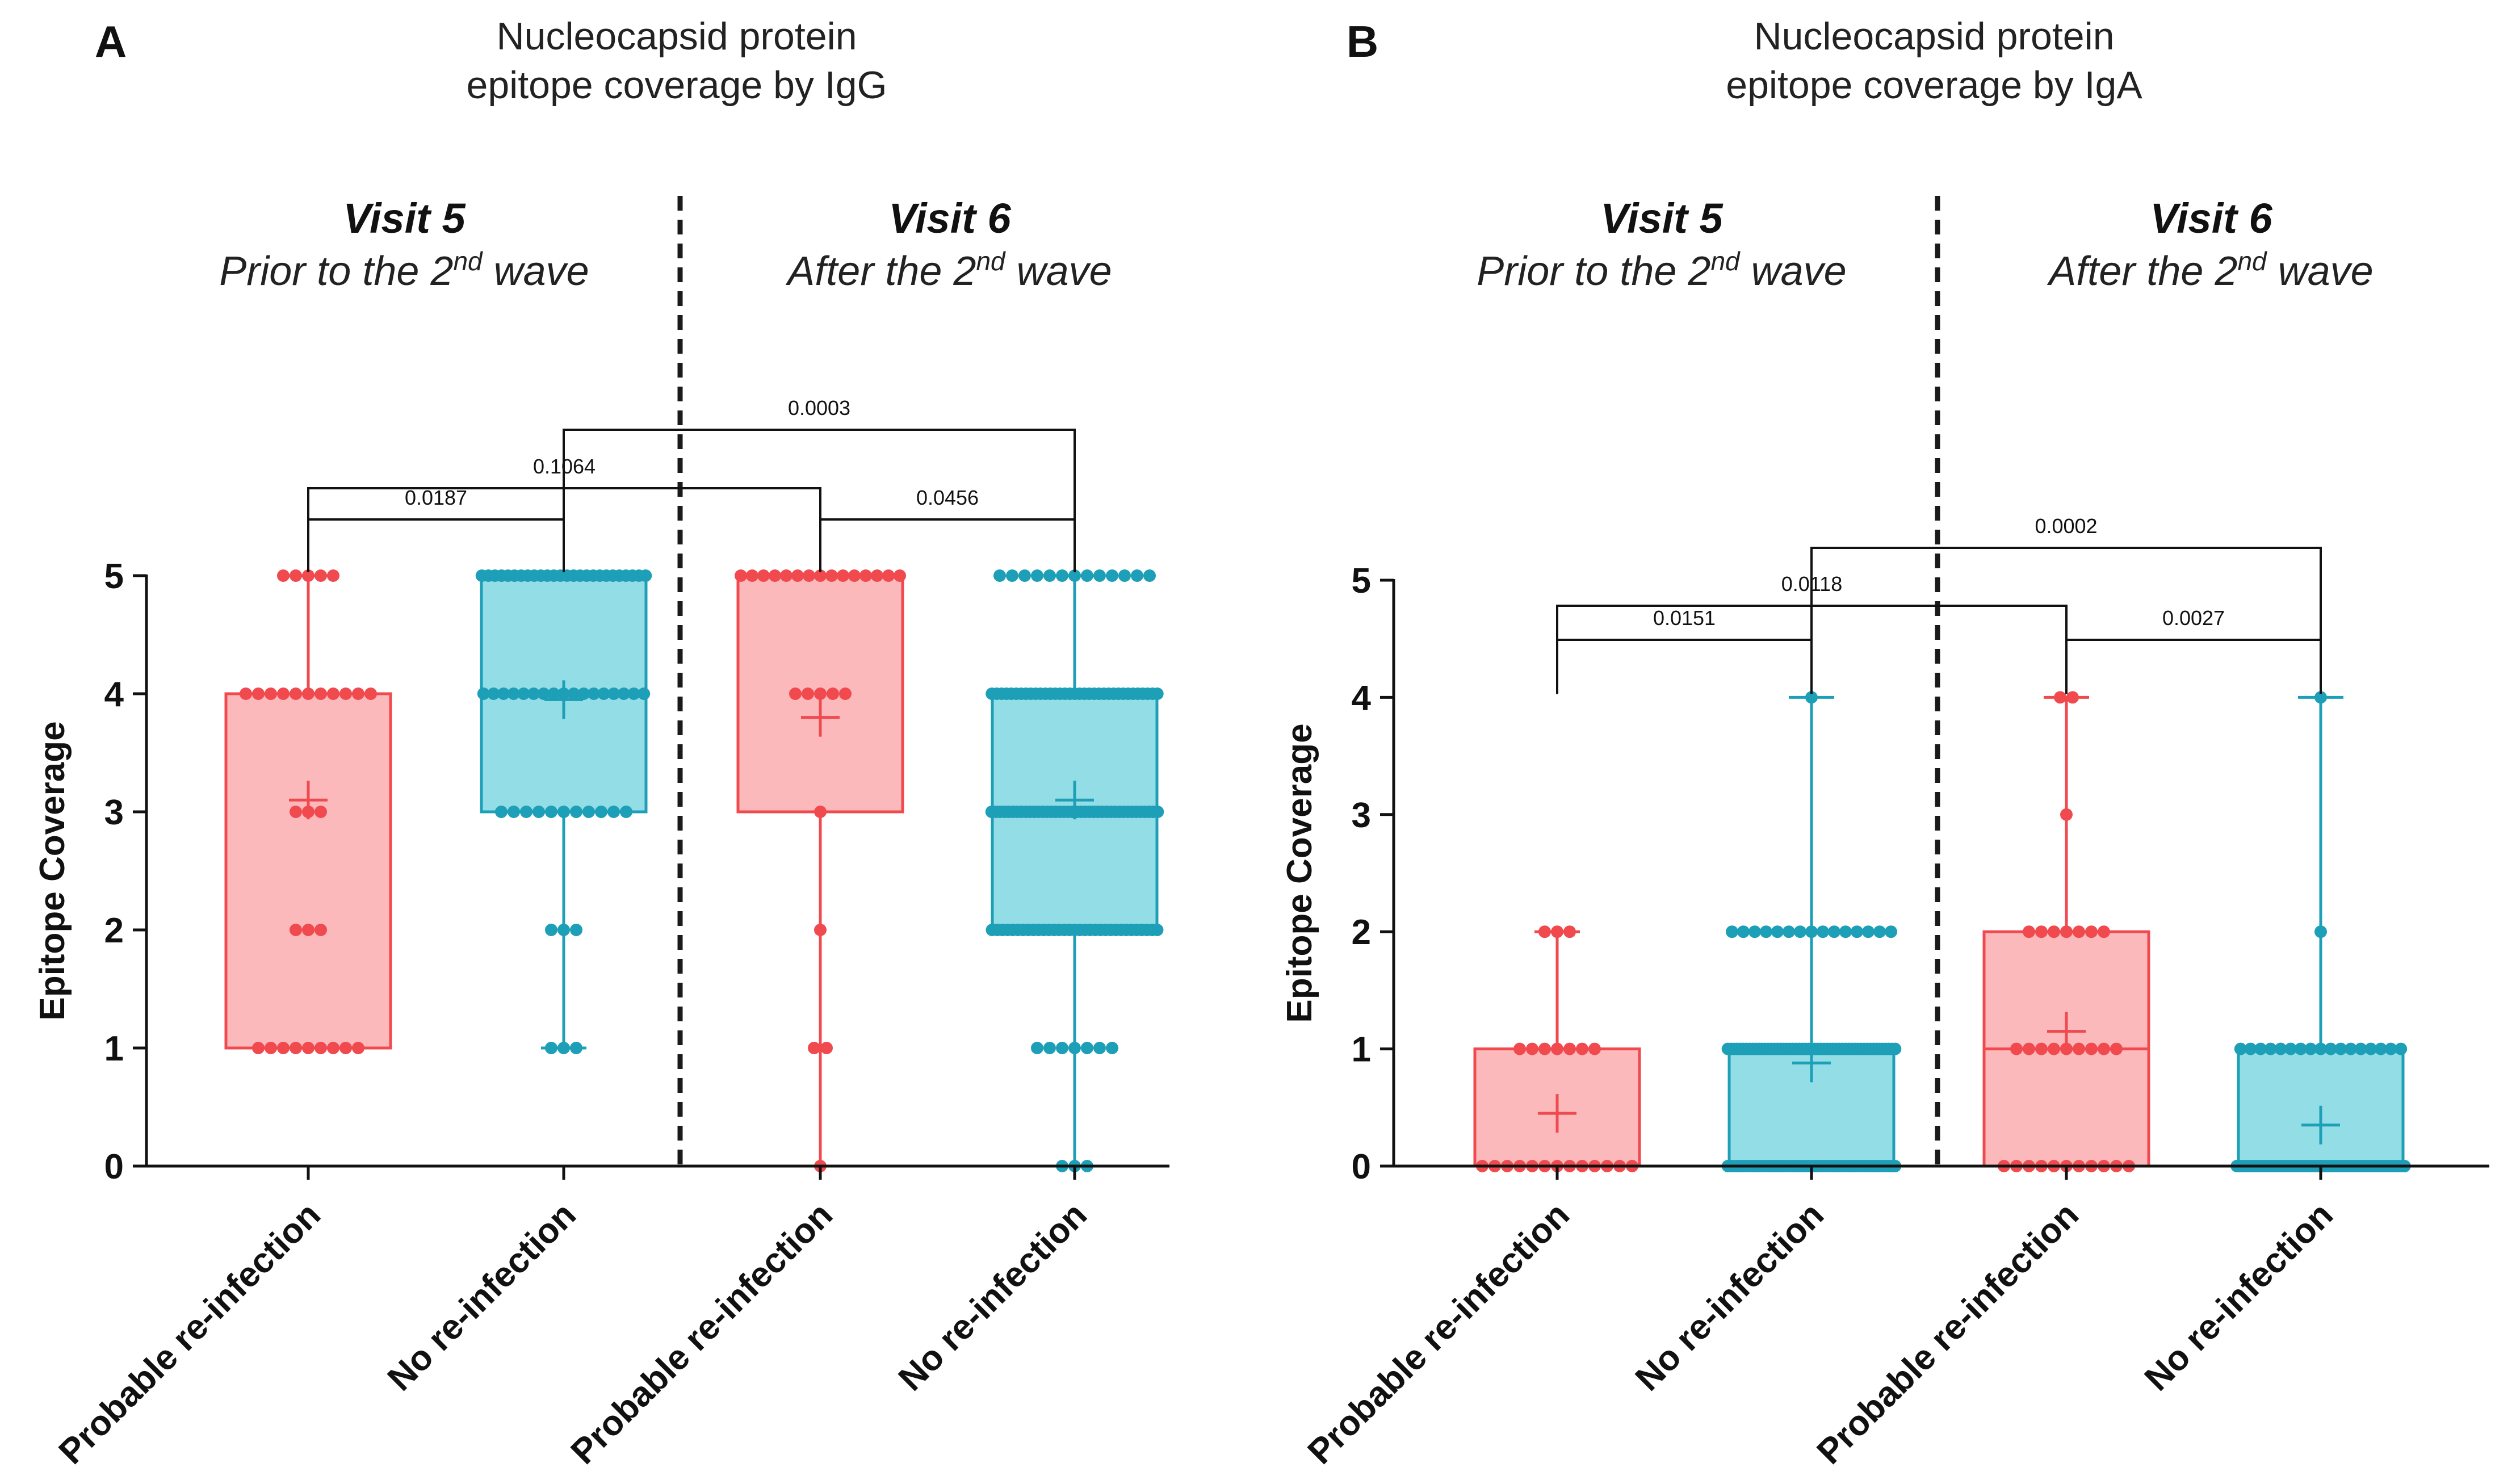 The image size is (2495, 1484). Describe the element at coordinates (949, 270) in the screenshot. I see `panel-a-group2-subtitle: After the 2nd wave` at that location.